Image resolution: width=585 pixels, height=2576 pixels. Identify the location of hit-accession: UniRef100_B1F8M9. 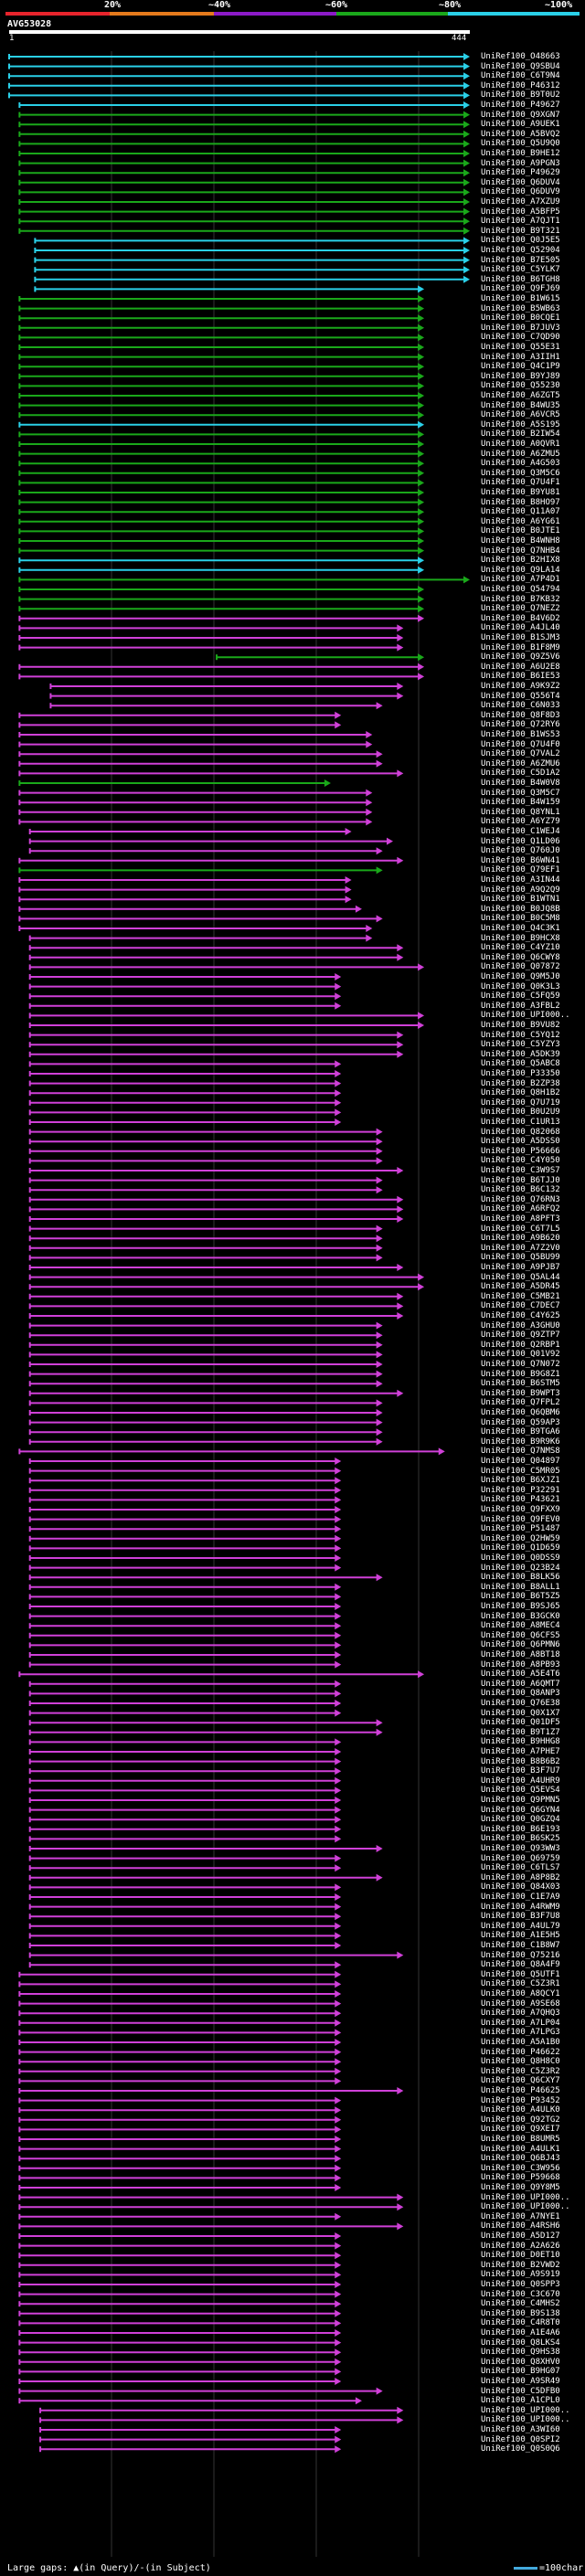
(520, 647).